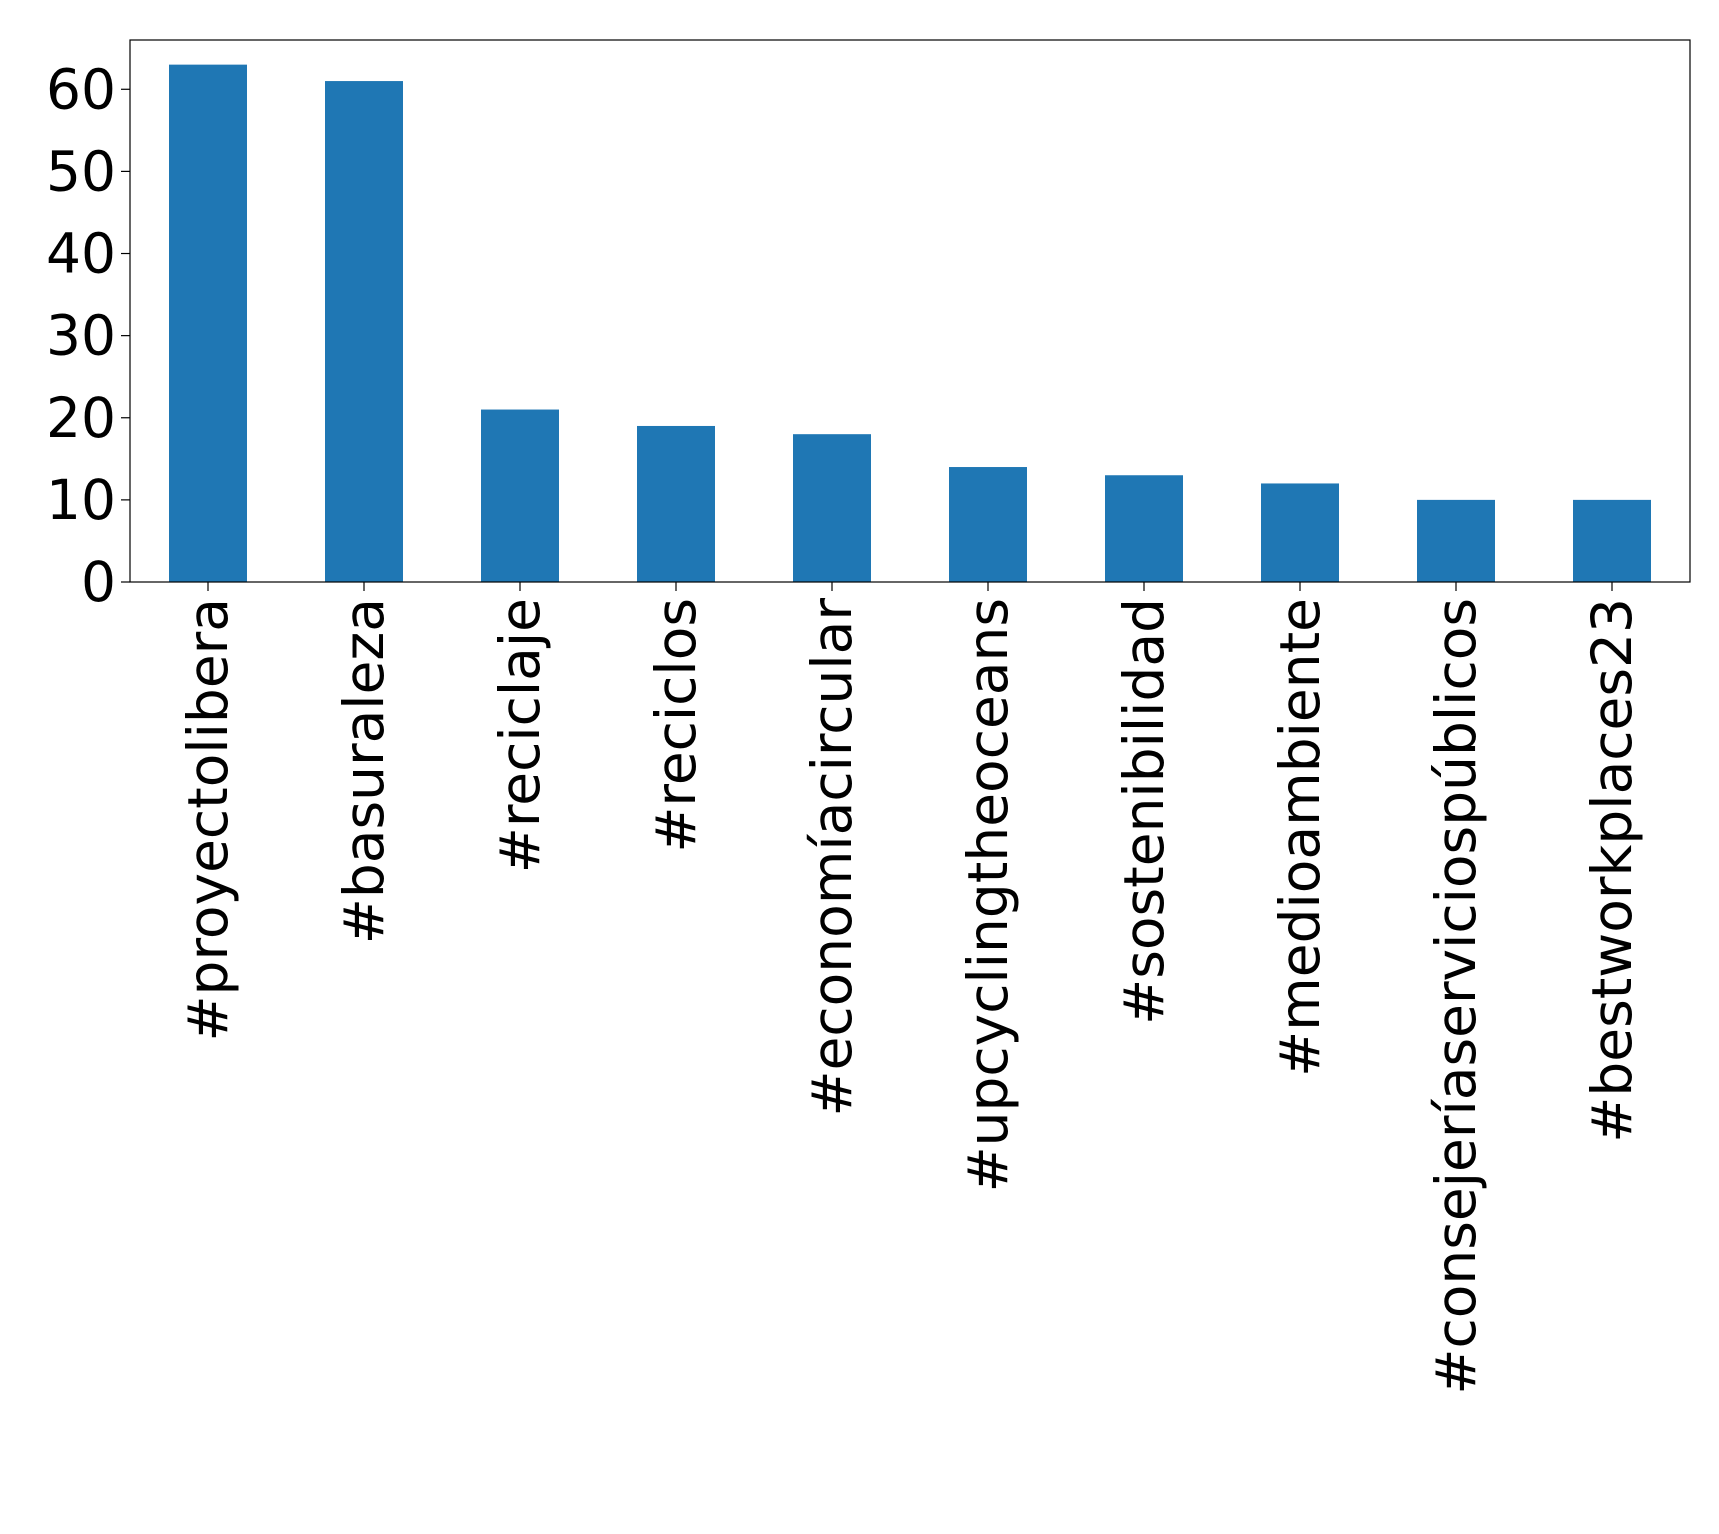 This screenshot has width=1719, height=1534. I want to click on x-tick-label: #sostenibilidad, so click(1144, 811).